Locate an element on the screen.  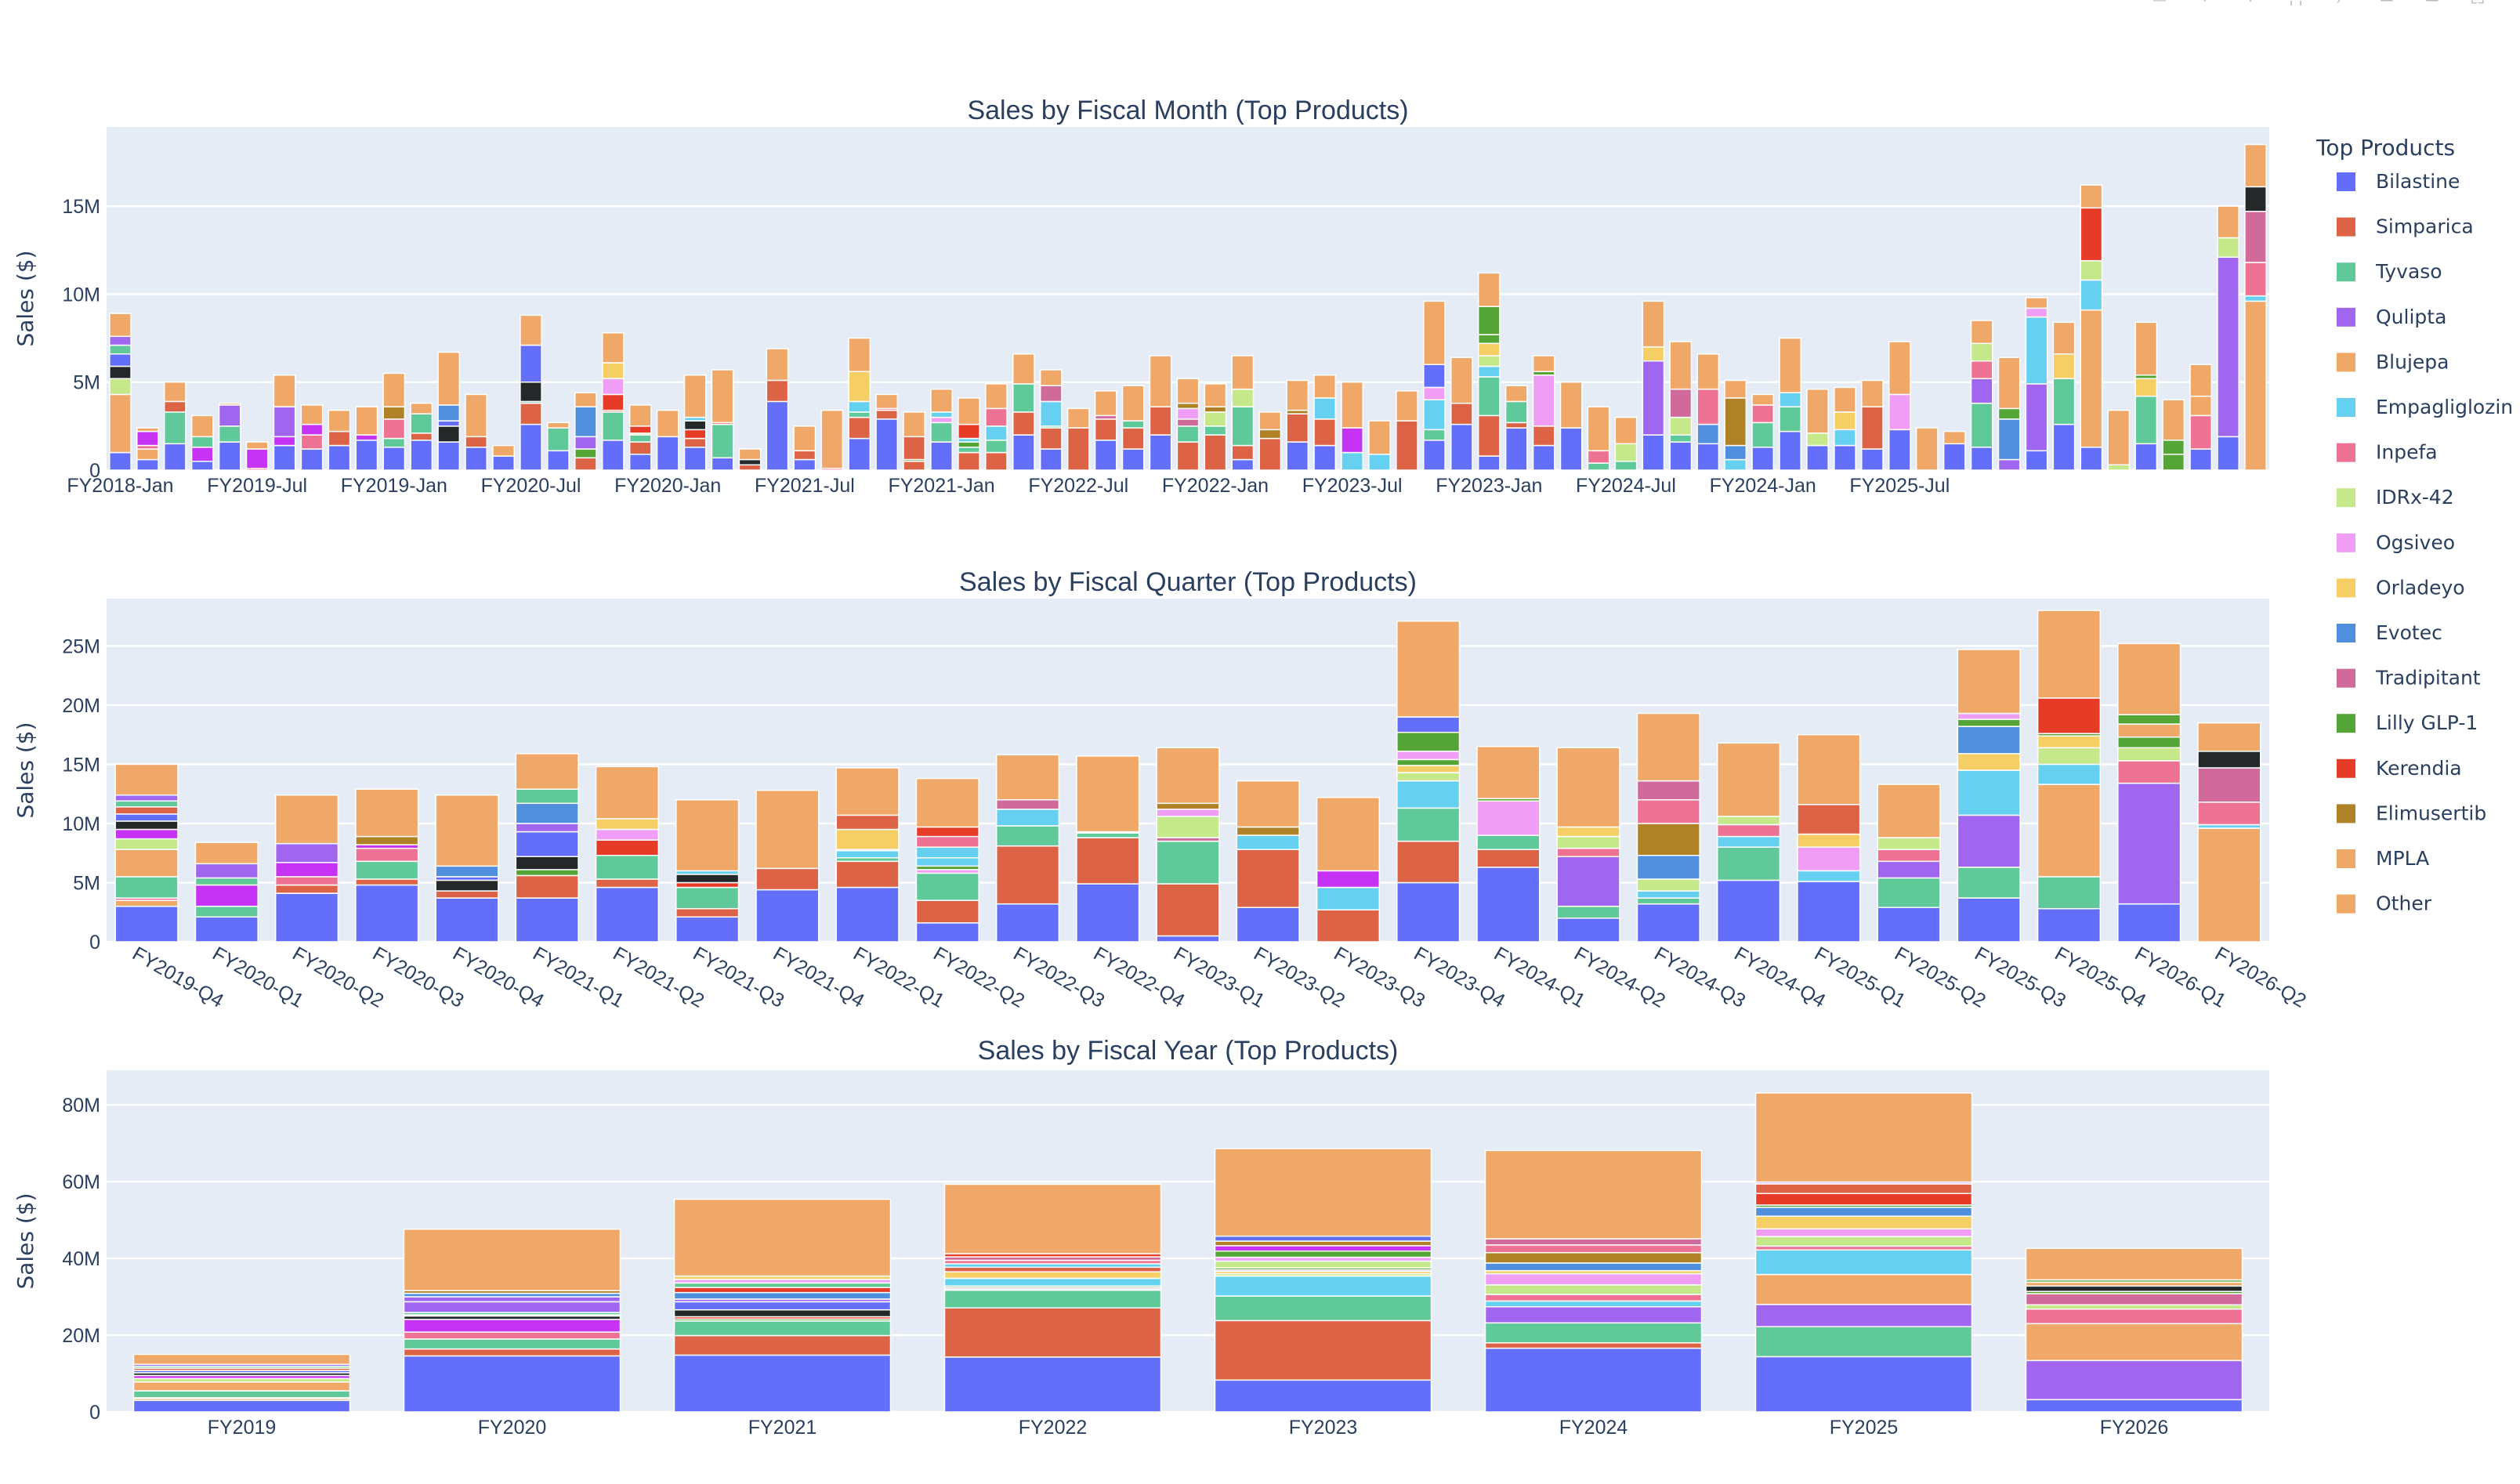
legend-item: IDRx-42 is located at coordinates (2395, 497).